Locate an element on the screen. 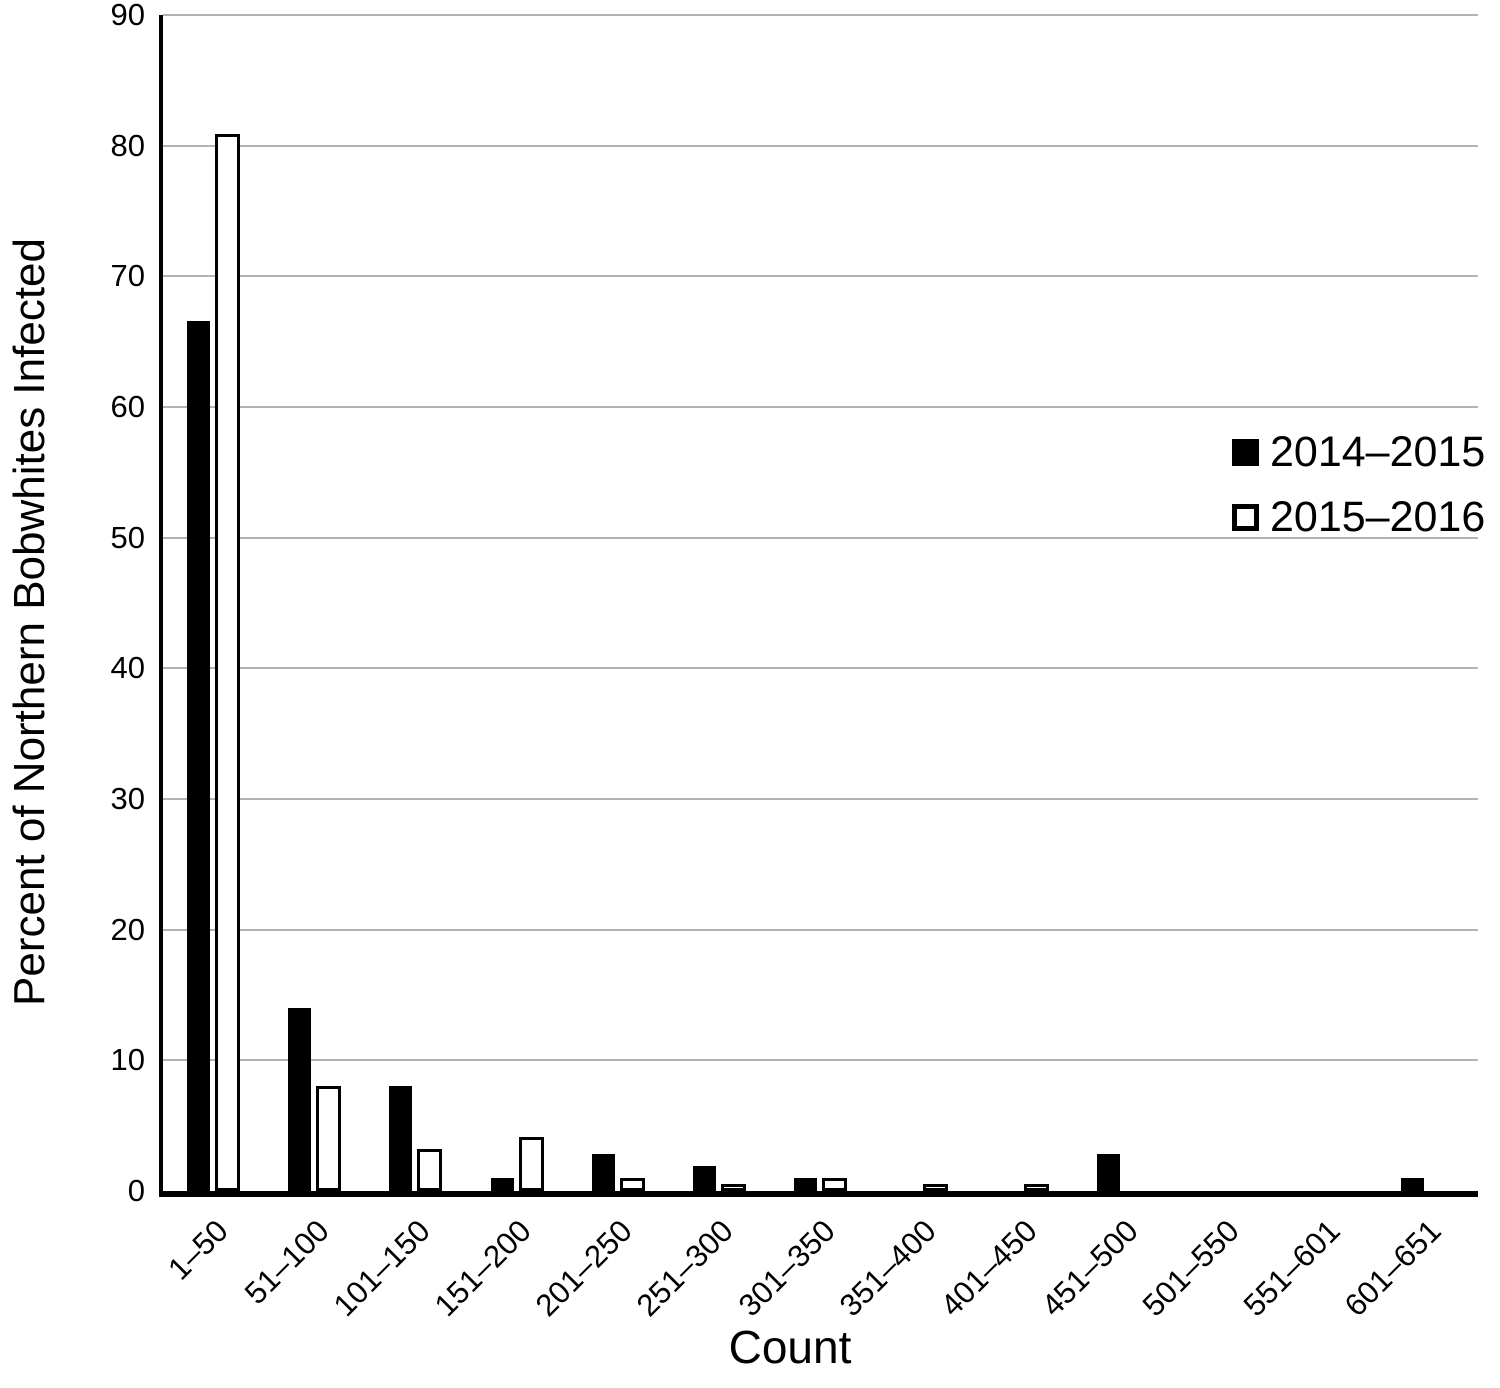 The width and height of the screenshot is (1500, 1388). y-tick-label-70: 70 is located at coordinates (127, 276).